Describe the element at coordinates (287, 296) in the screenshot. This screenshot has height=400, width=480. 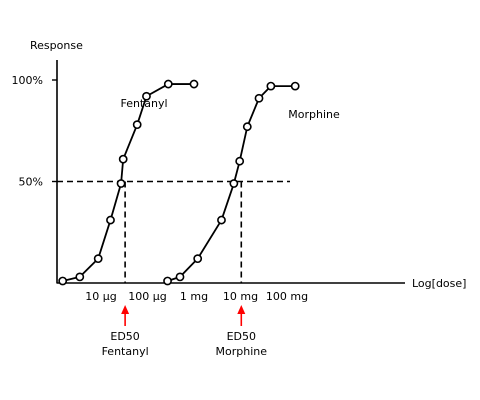
I see `x-tick-label: 100 mg` at that location.